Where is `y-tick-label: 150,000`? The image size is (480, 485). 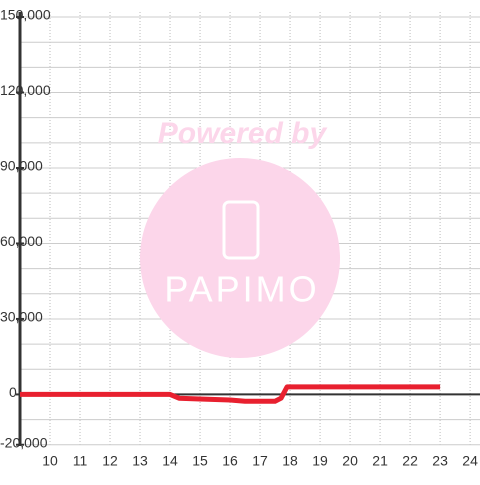 y-tick-label: 150,000 is located at coordinates (25, 15).